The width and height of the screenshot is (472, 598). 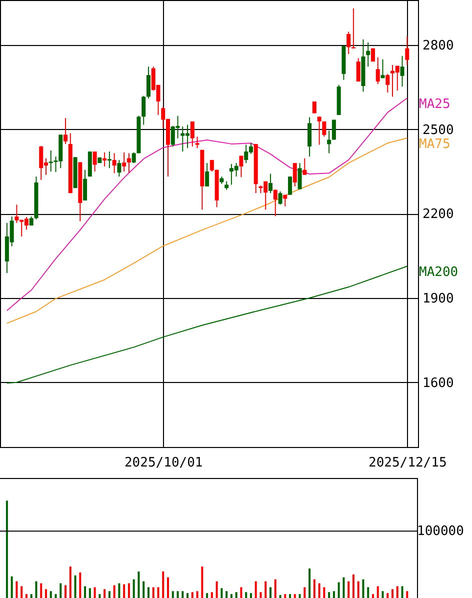 I want to click on series-label: MA200, so click(x=438, y=272).